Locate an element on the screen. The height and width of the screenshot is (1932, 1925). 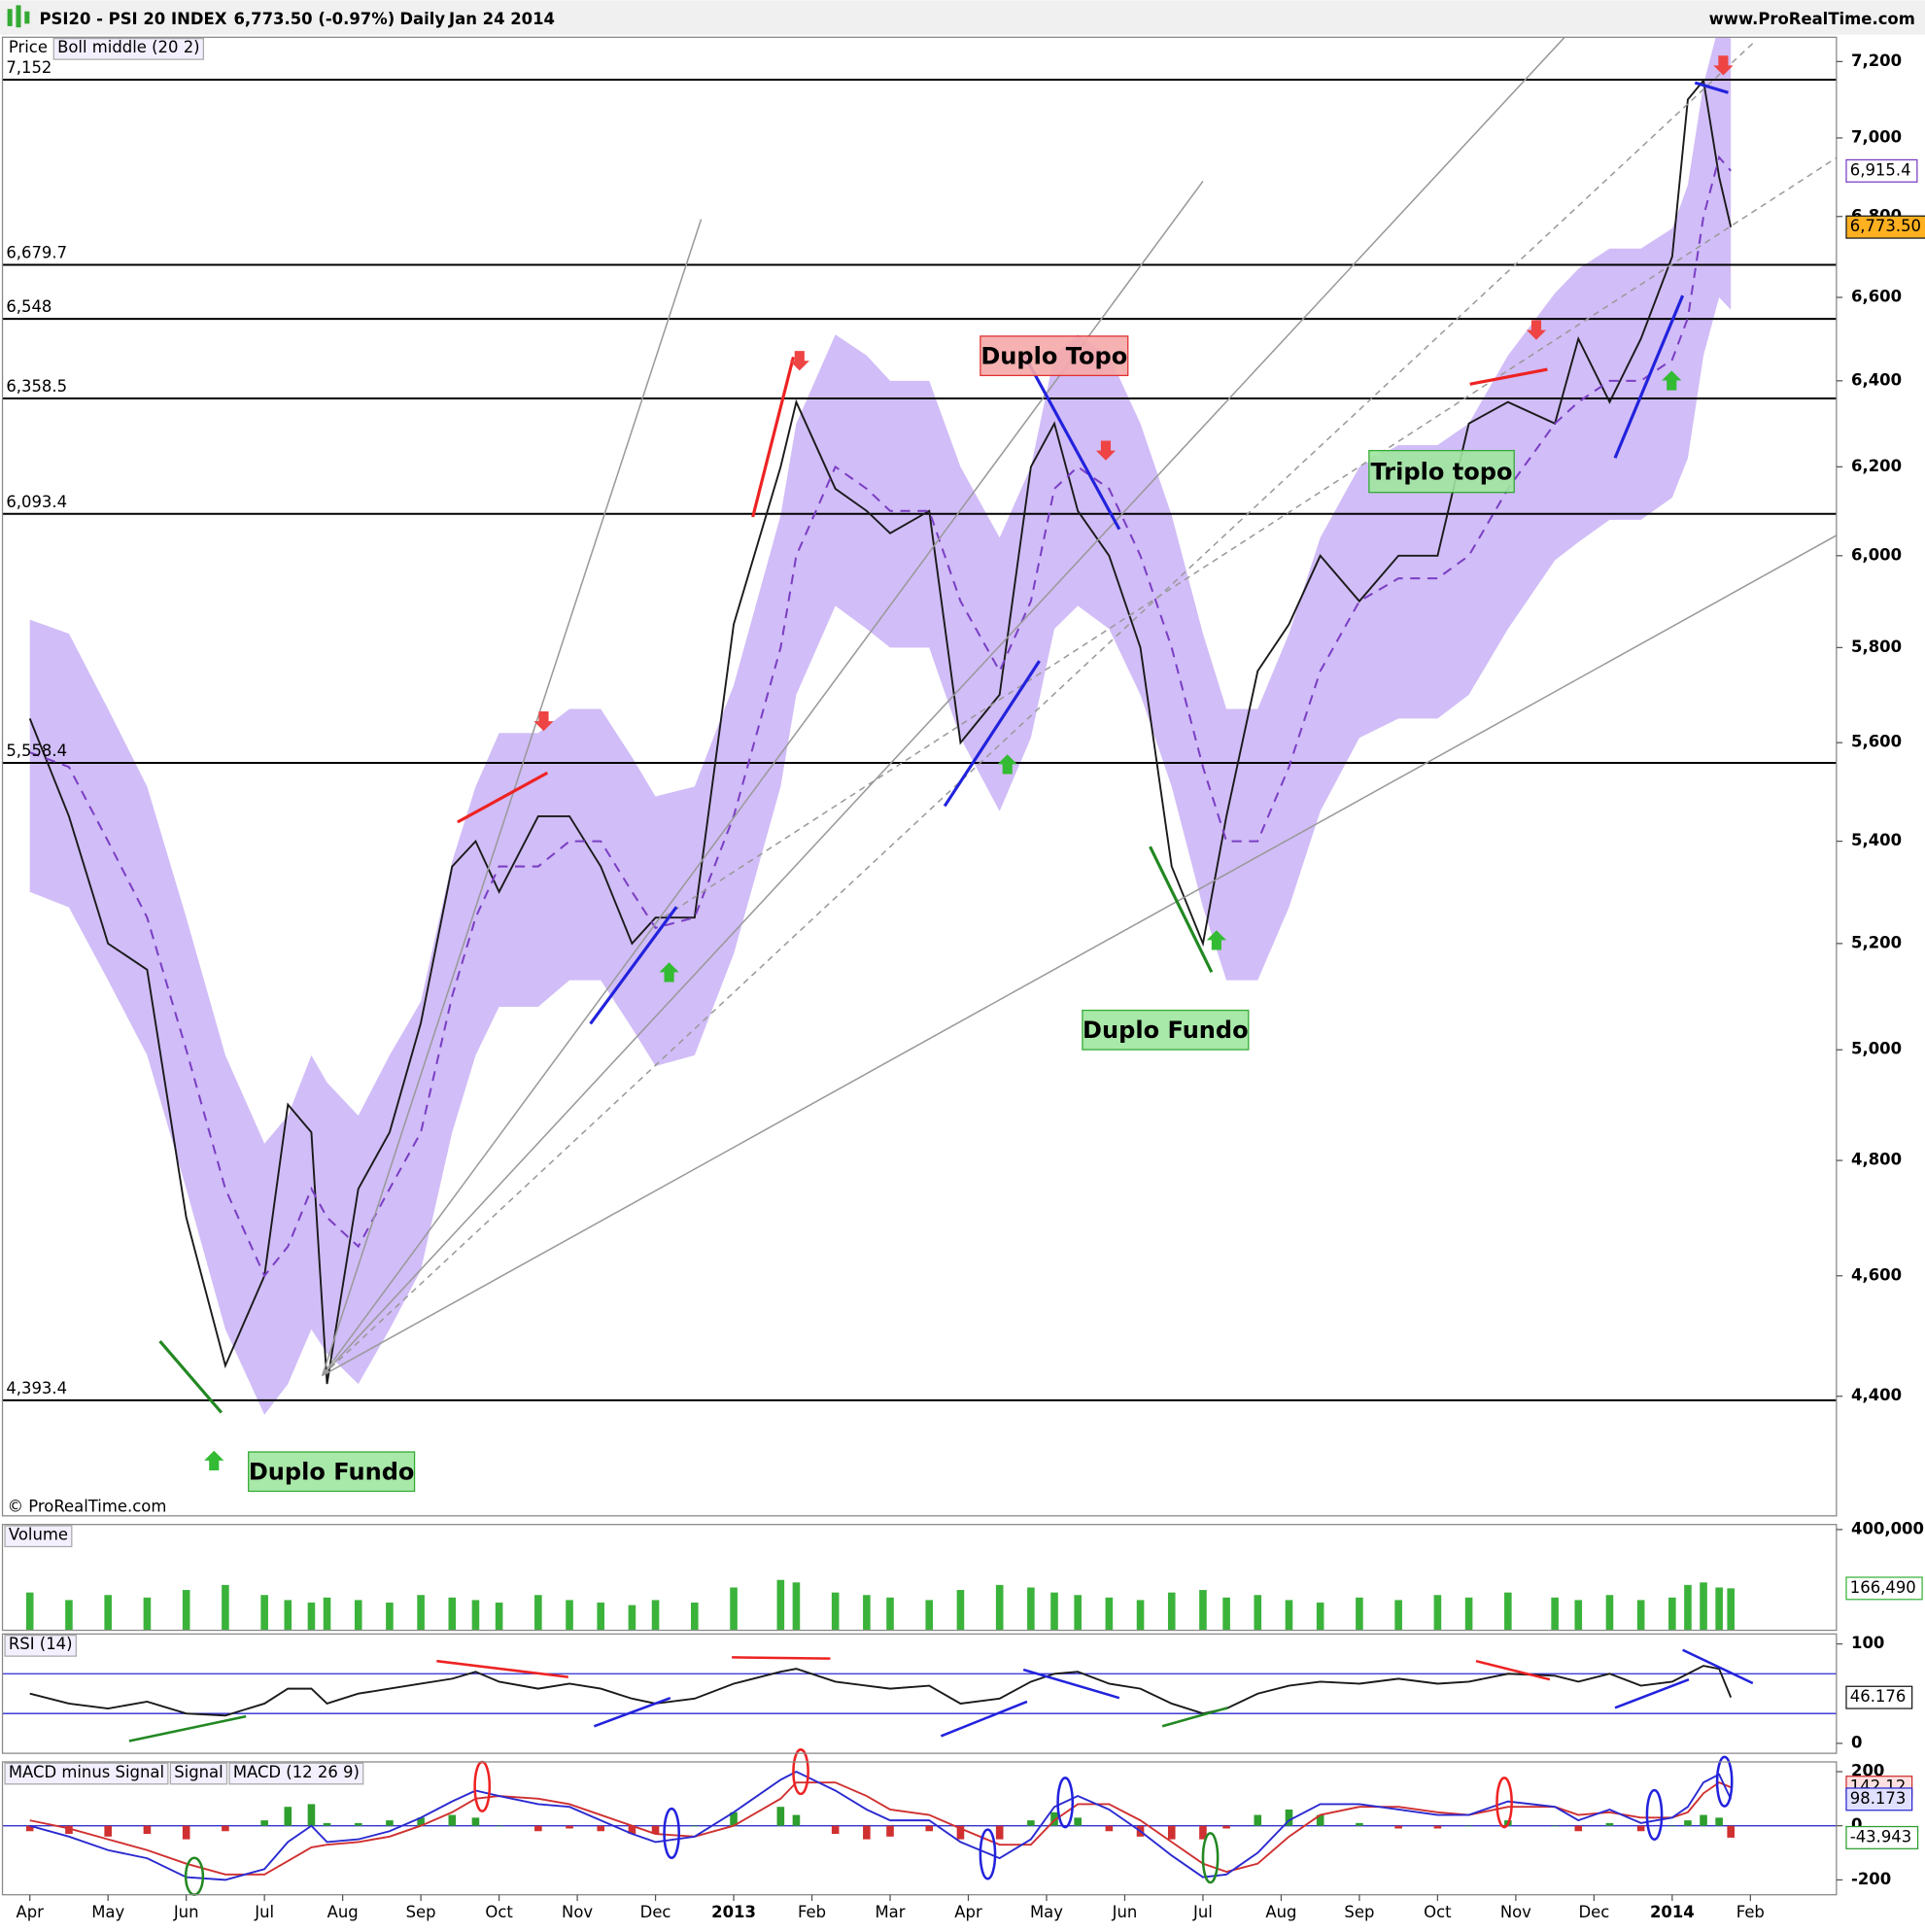
annotation: Duplo Topo is located at coordinates (1053, 355).